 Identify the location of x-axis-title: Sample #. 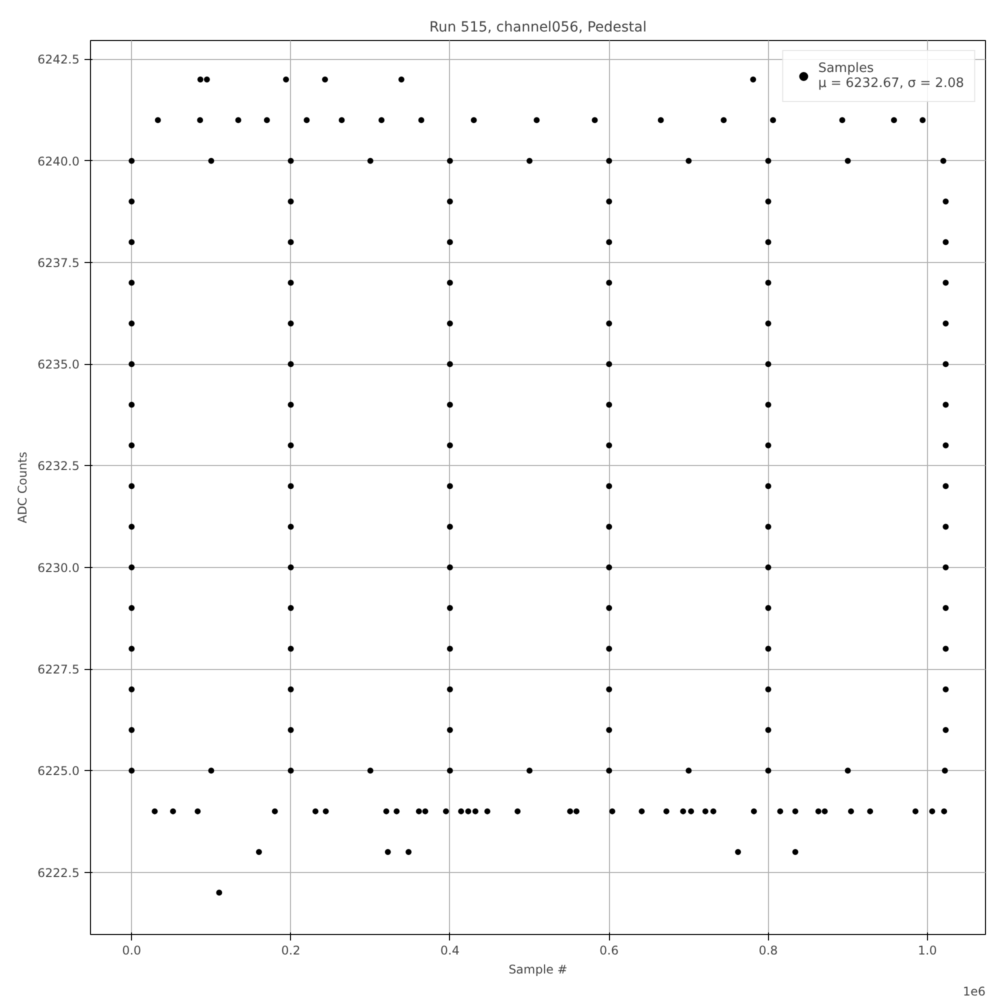
(538, 969).